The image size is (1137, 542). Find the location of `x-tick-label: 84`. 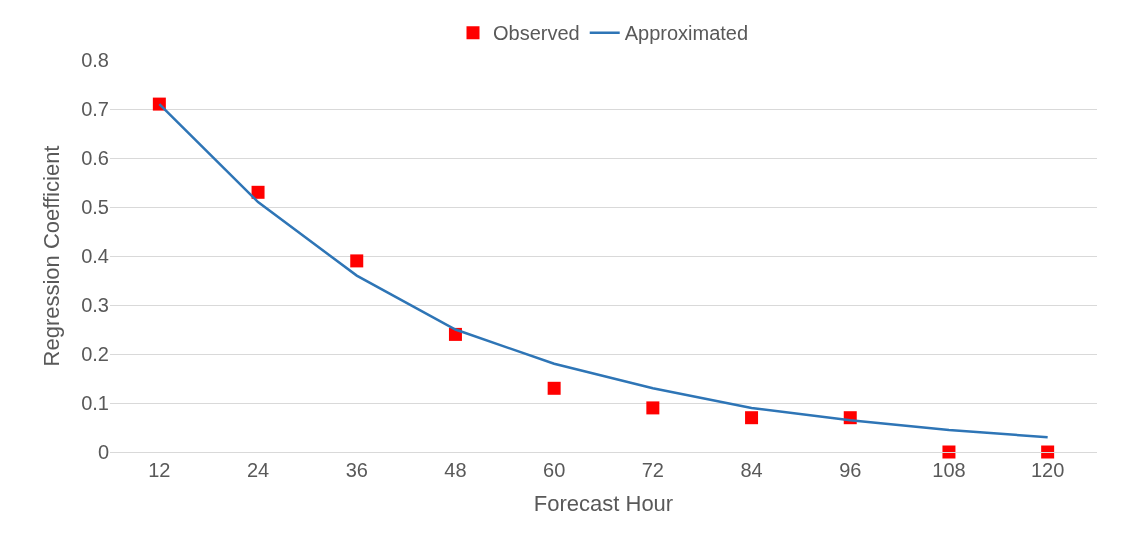

x-tick-label: 84 is located at coordinates (751, 470).